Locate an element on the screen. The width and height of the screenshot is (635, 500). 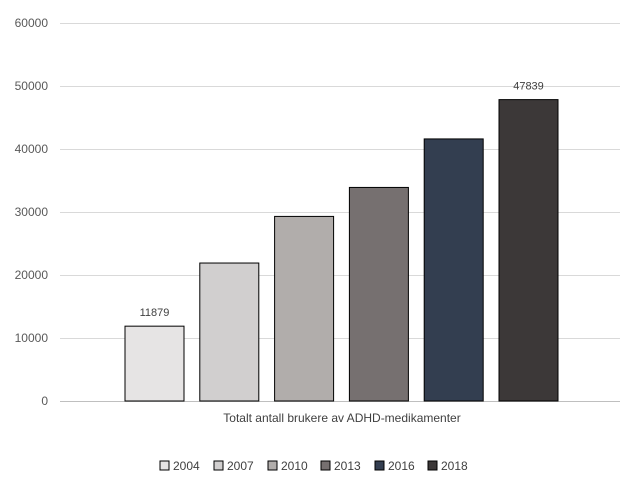
legend-swatch-2018 is located at coordinates (432, 465).